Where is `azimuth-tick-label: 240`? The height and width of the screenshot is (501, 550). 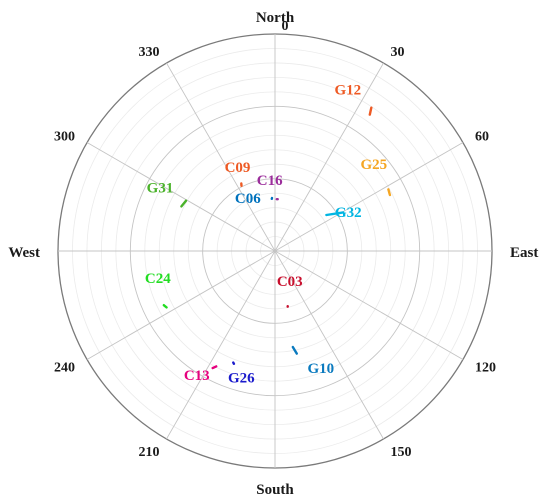
azimuth-tick-label: 240 is located at coordinates (64, 368).